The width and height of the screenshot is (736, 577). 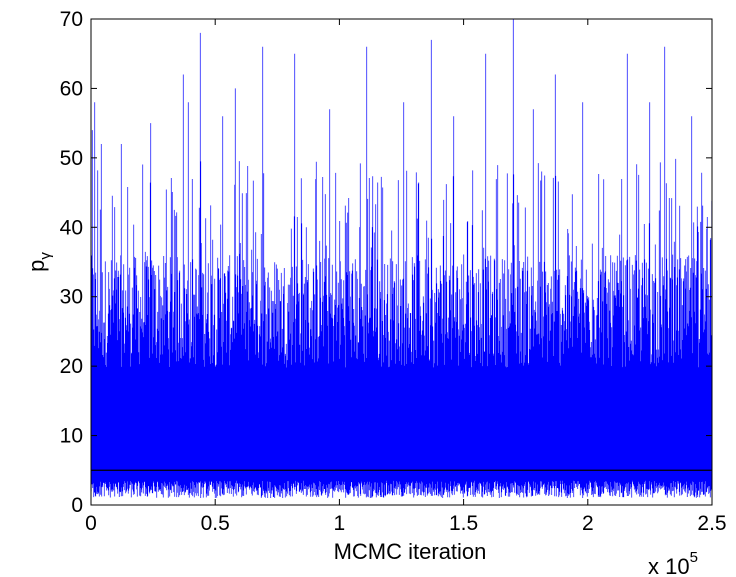 What do you see at coordinates (71, 366) in the screenshot?
I see `y-tick-label: 20` at bounding box center [71, 366].